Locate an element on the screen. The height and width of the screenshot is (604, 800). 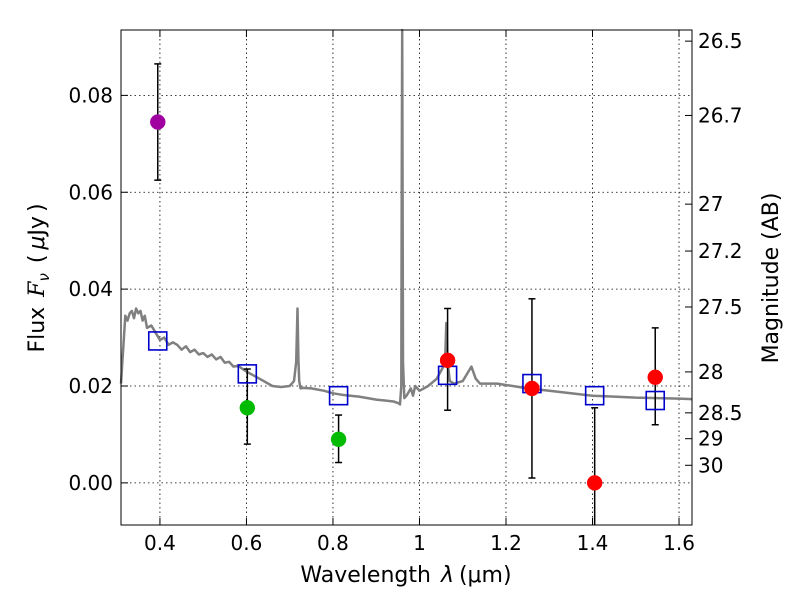
magnitude-tick-label: 28.5 is located at coordinates (720, 413).